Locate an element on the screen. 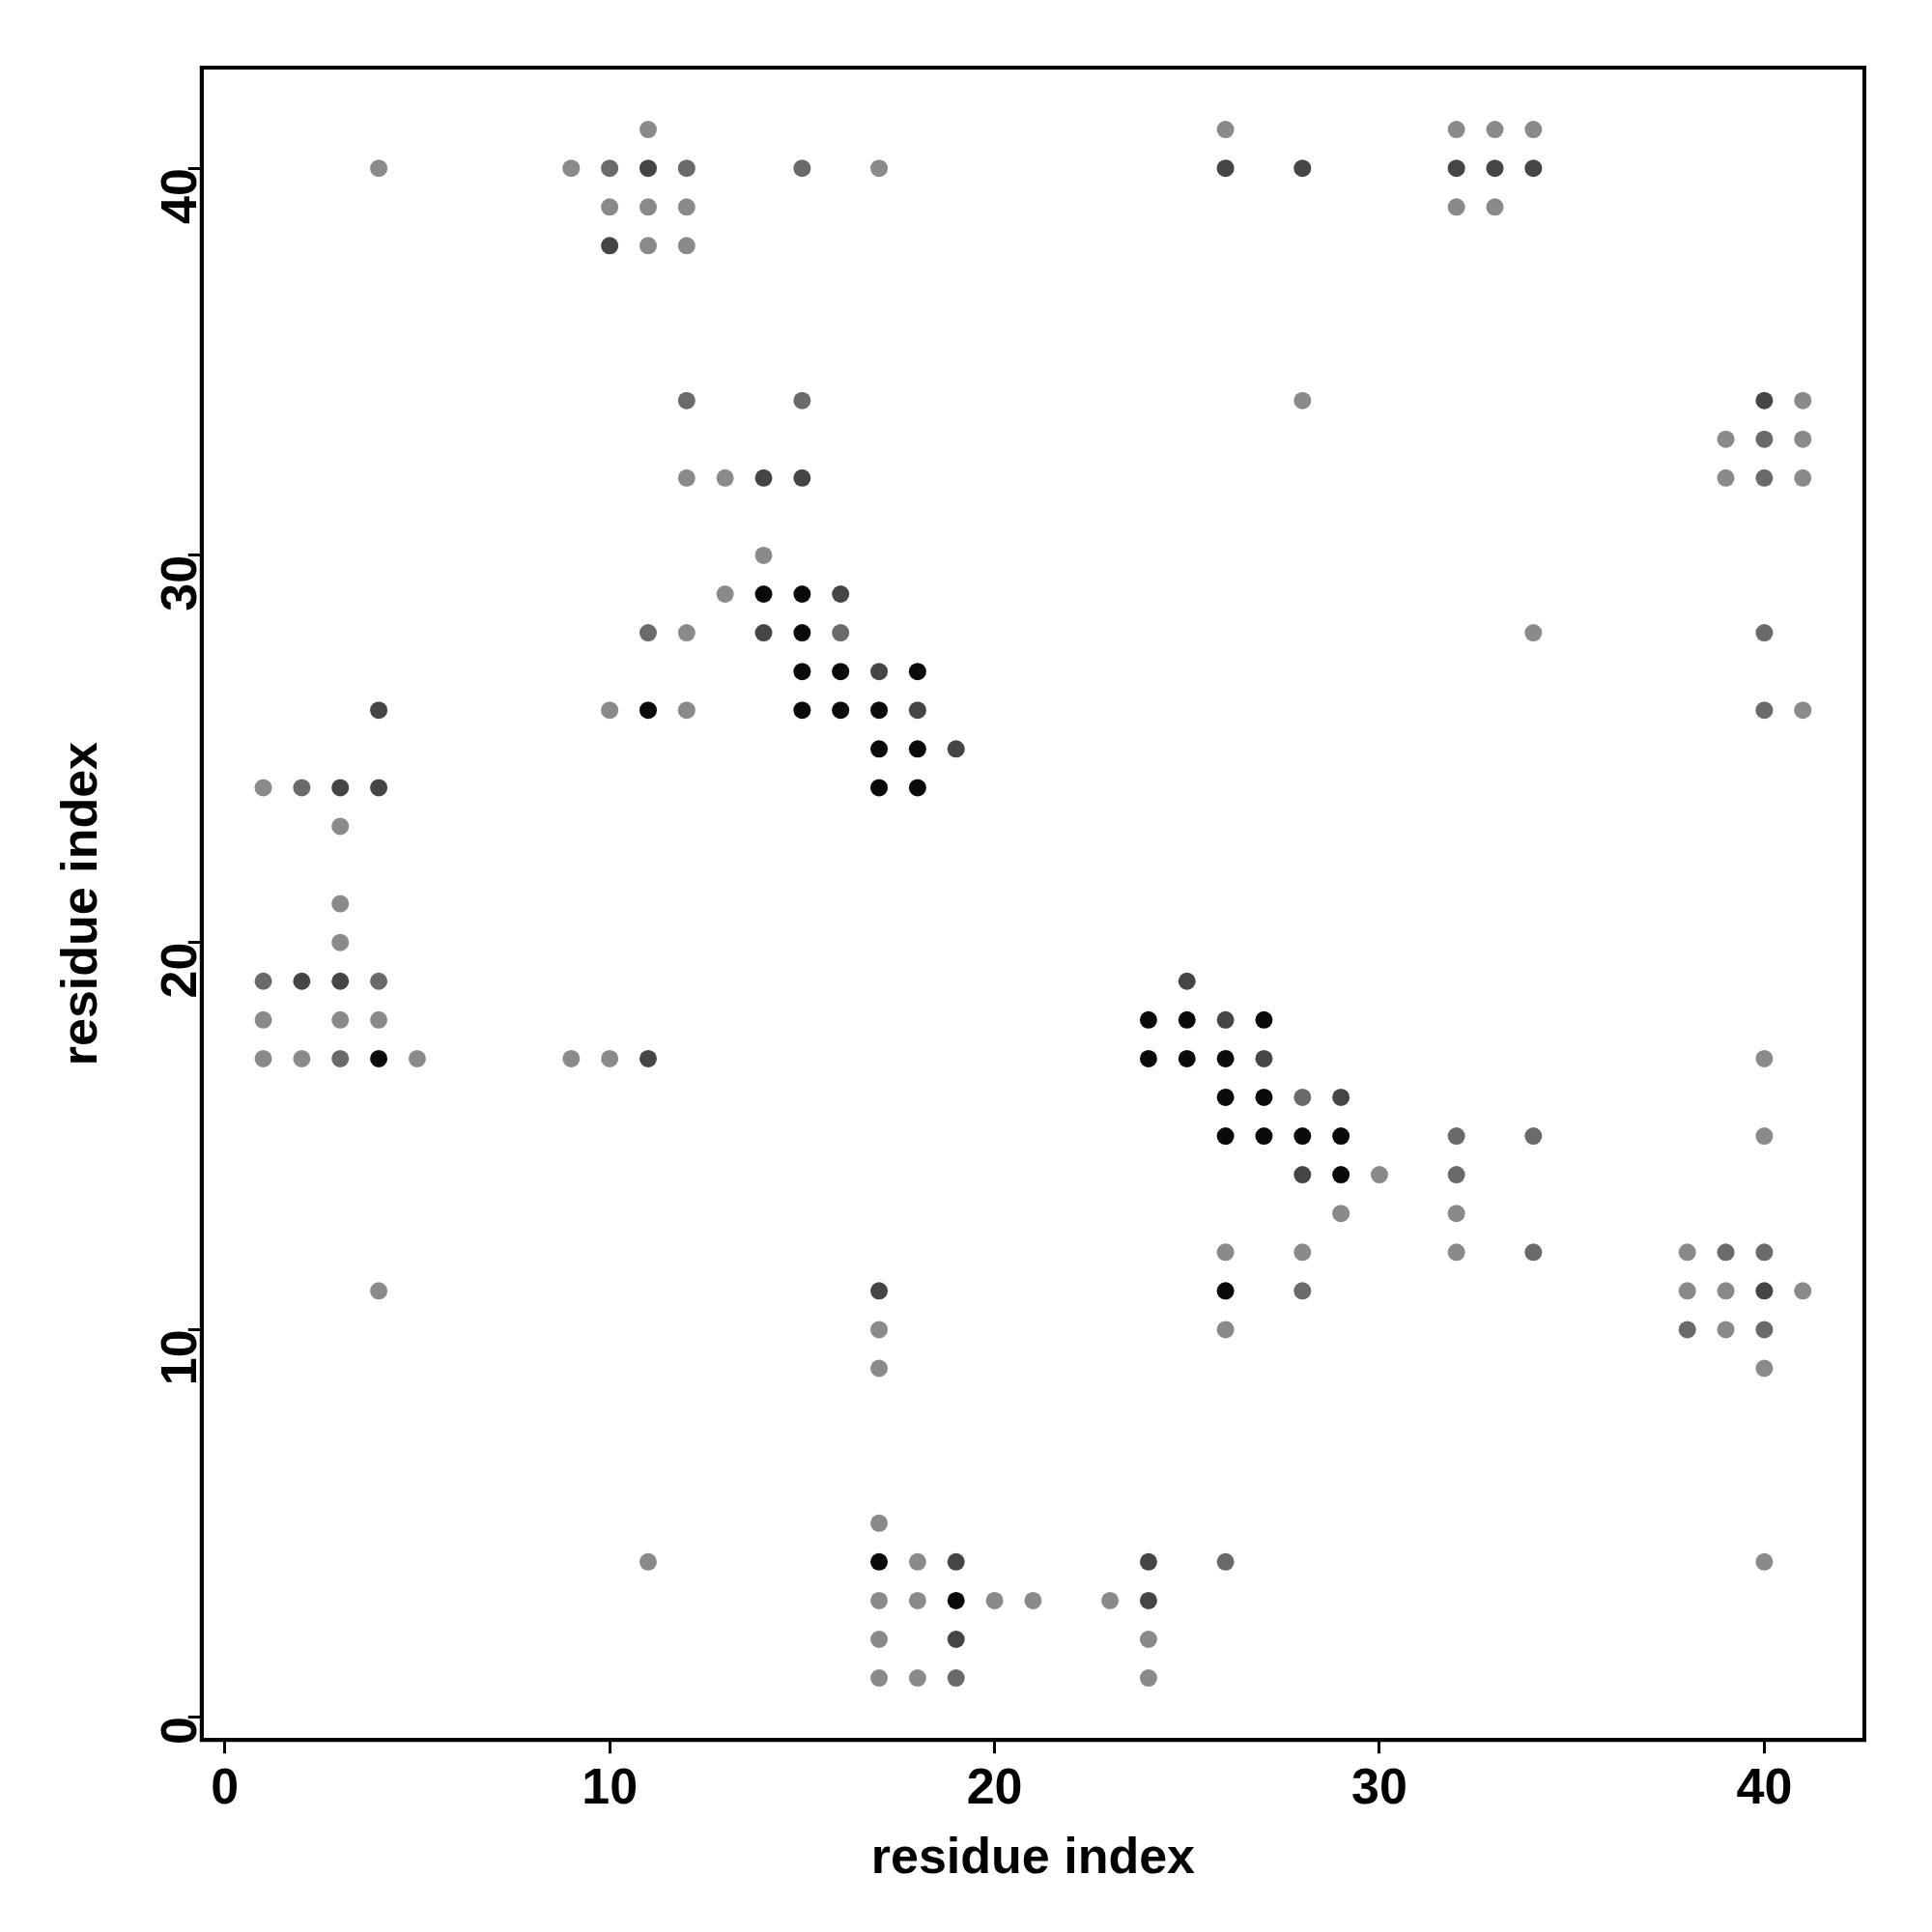  x-axis-title: residue index is located at coordinates (1033, 1856).